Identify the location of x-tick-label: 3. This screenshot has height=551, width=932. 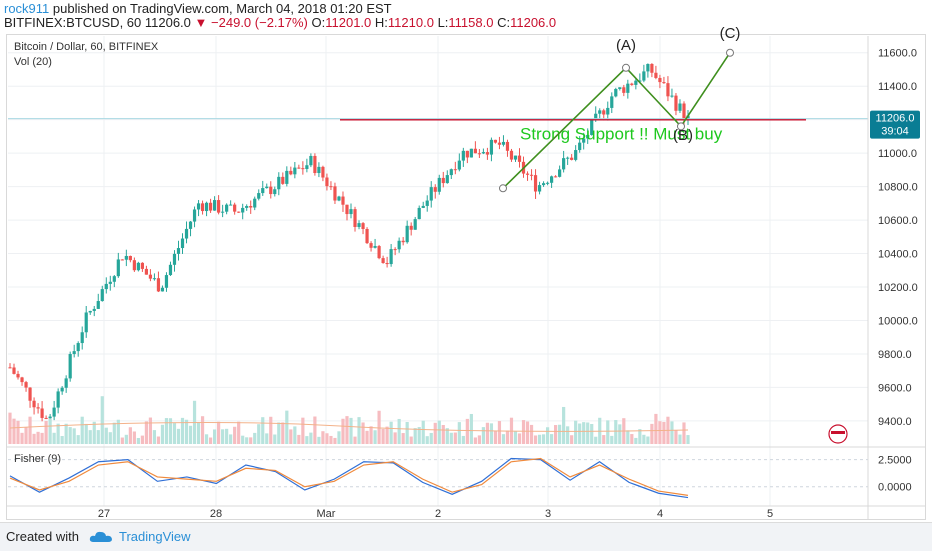
(548, 514).